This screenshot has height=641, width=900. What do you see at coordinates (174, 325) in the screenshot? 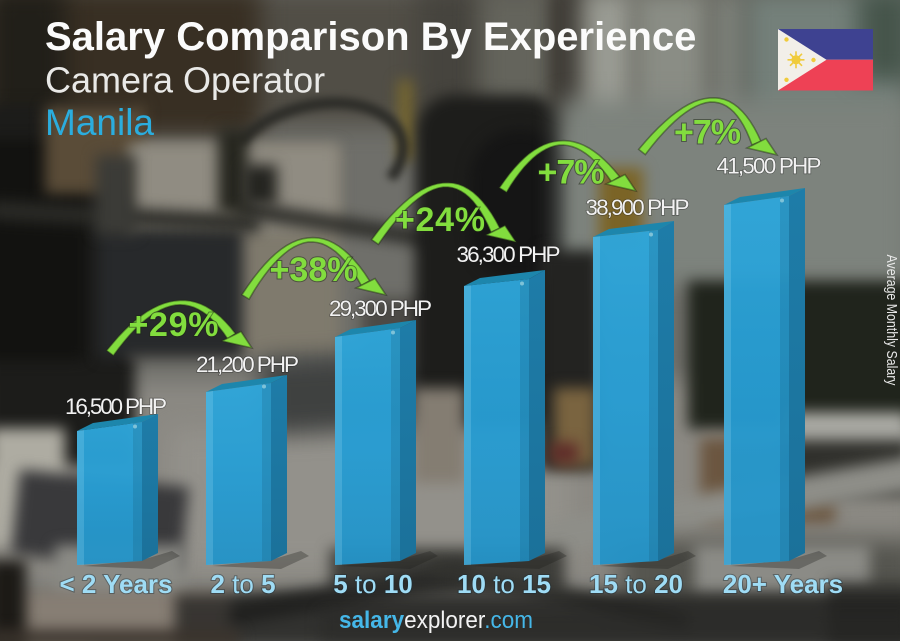
I see `svg-text: +29%` at bounding box center [174, 325].